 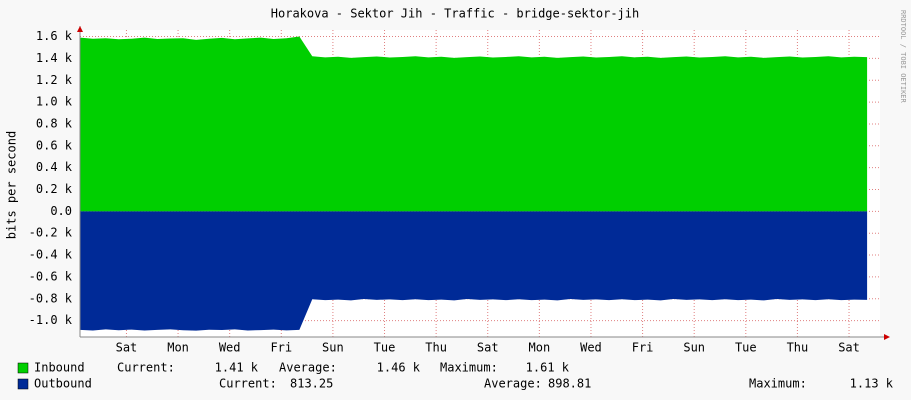 I want to click on legend-stat-value: 813.25, so click(x=311, y=384).